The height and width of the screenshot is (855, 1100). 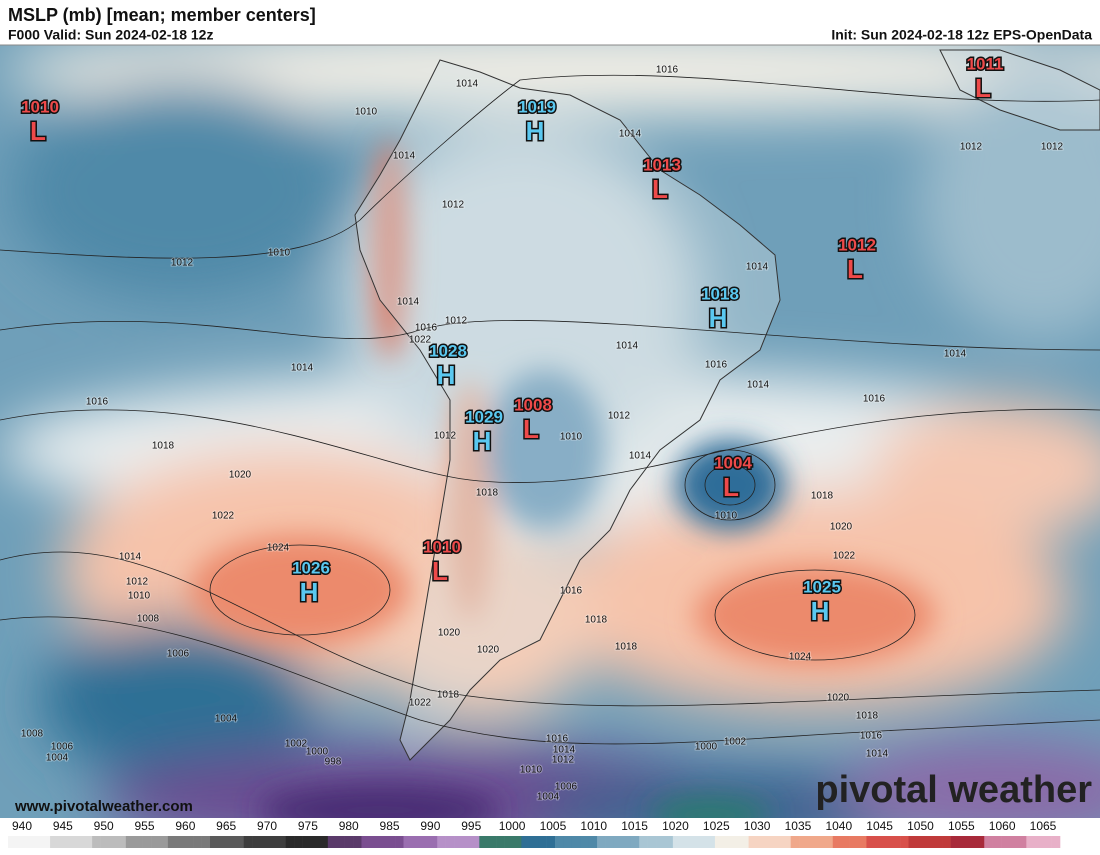 I want to click on center-value: 1013, so click(x=662, y=164).